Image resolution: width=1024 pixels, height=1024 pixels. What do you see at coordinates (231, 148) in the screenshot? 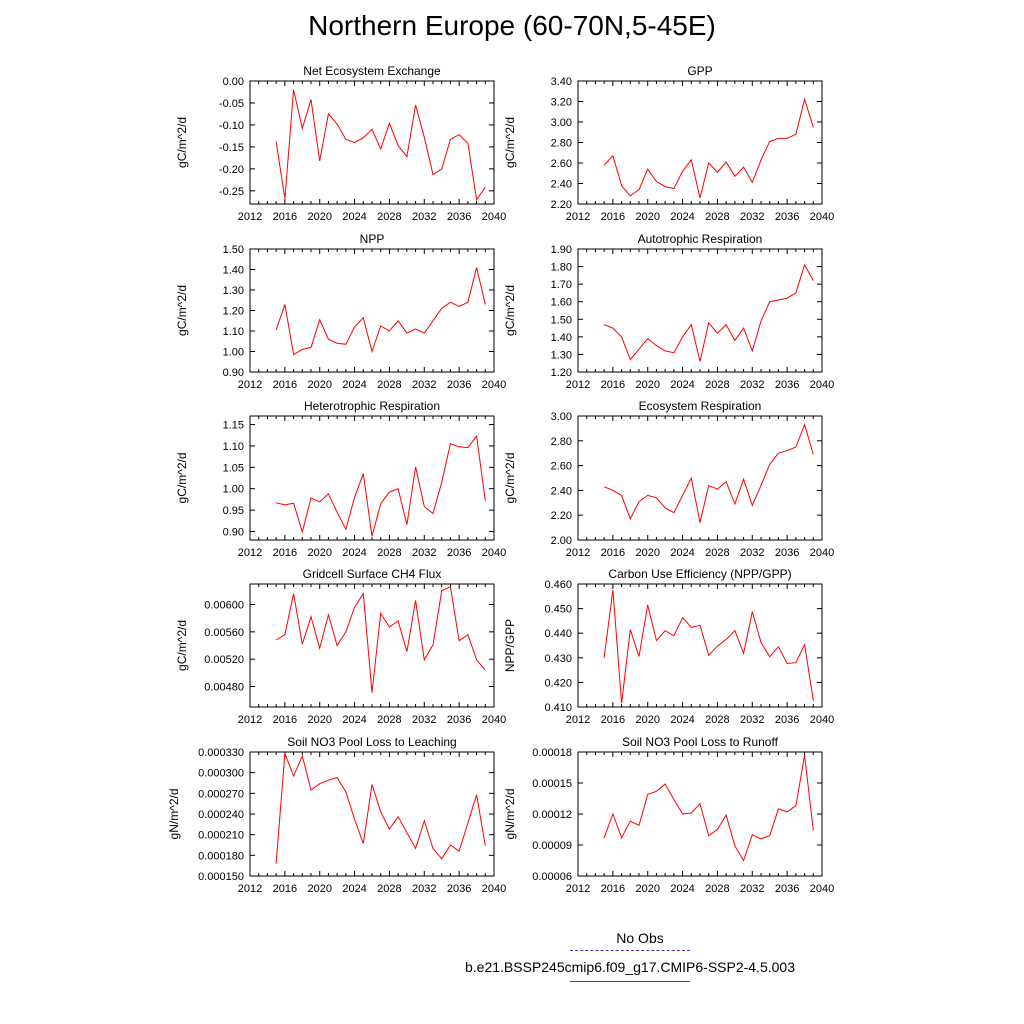
I see `y-tick-label: -0.15` at bounding box center [231, 148].